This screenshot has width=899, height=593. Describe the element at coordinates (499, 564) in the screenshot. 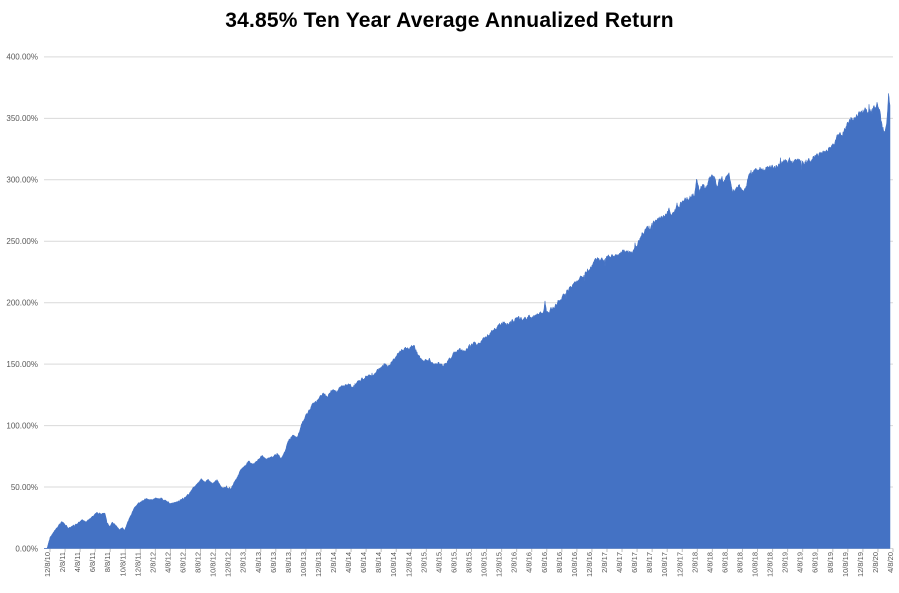

I see `x-axis-label: 12/8/15` at that location.